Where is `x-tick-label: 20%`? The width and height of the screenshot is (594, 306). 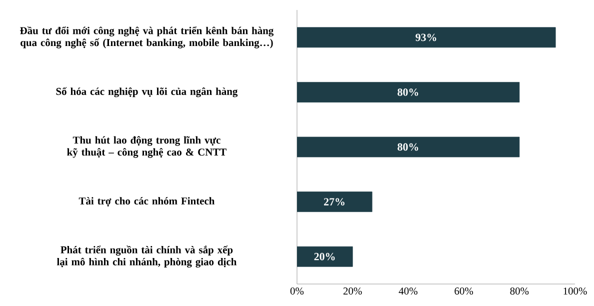 x-tick-label: 20% is located at coordinates (352, 291).